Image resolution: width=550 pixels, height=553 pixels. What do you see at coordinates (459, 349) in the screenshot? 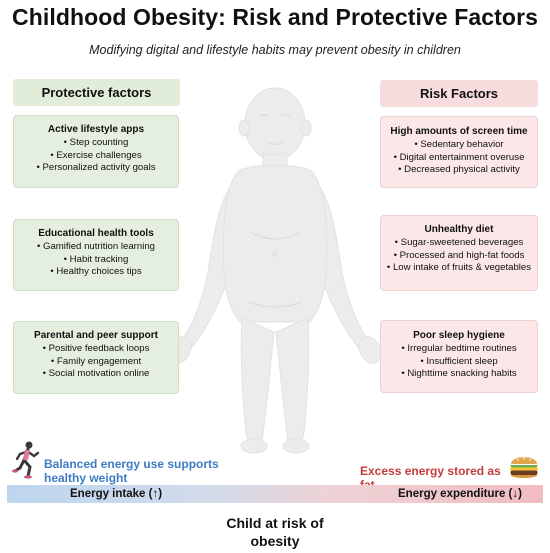
I see `box-item: • Irregular bedtime routines` at bounding box center [459, 349].